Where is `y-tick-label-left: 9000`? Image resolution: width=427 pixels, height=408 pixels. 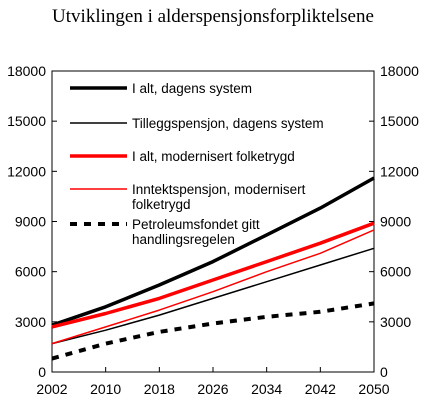 y-tick-label-left: 9000 is located at coordinates (30, 222).